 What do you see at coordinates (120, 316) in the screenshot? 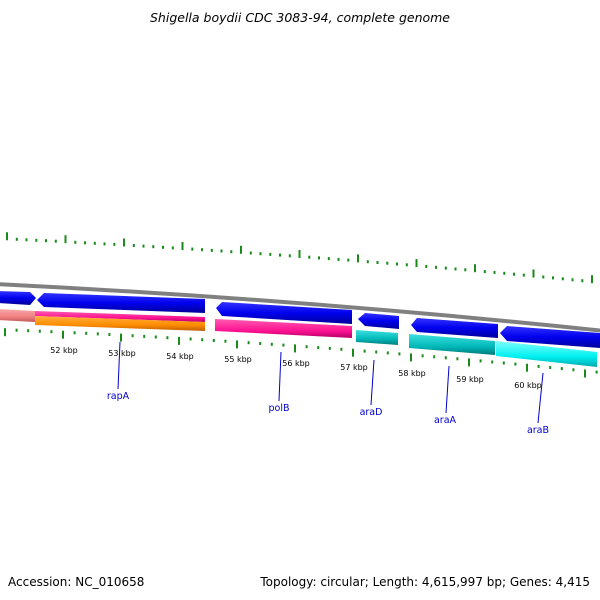
I see `feature-rapA-pink` at bounding box center [120, 316].